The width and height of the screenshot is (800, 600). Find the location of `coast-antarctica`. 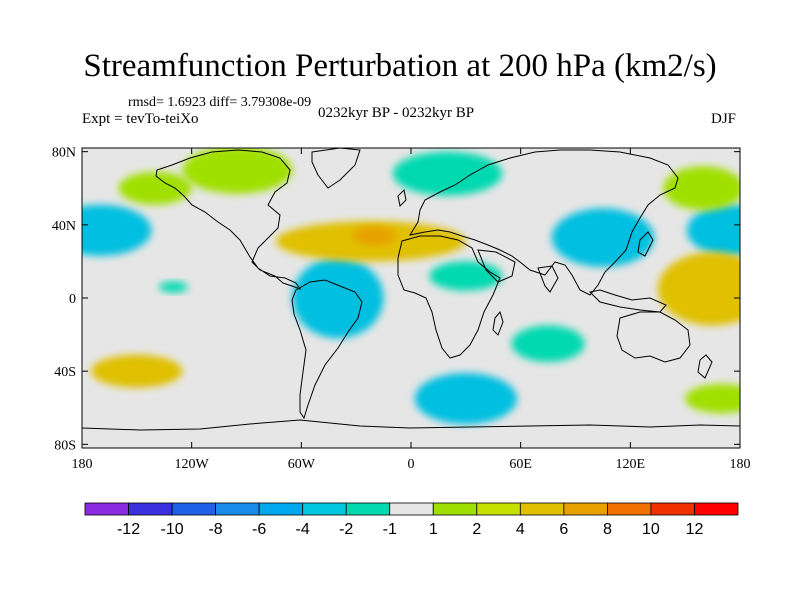

coast-antarctica is located at coordinates (411, 425).